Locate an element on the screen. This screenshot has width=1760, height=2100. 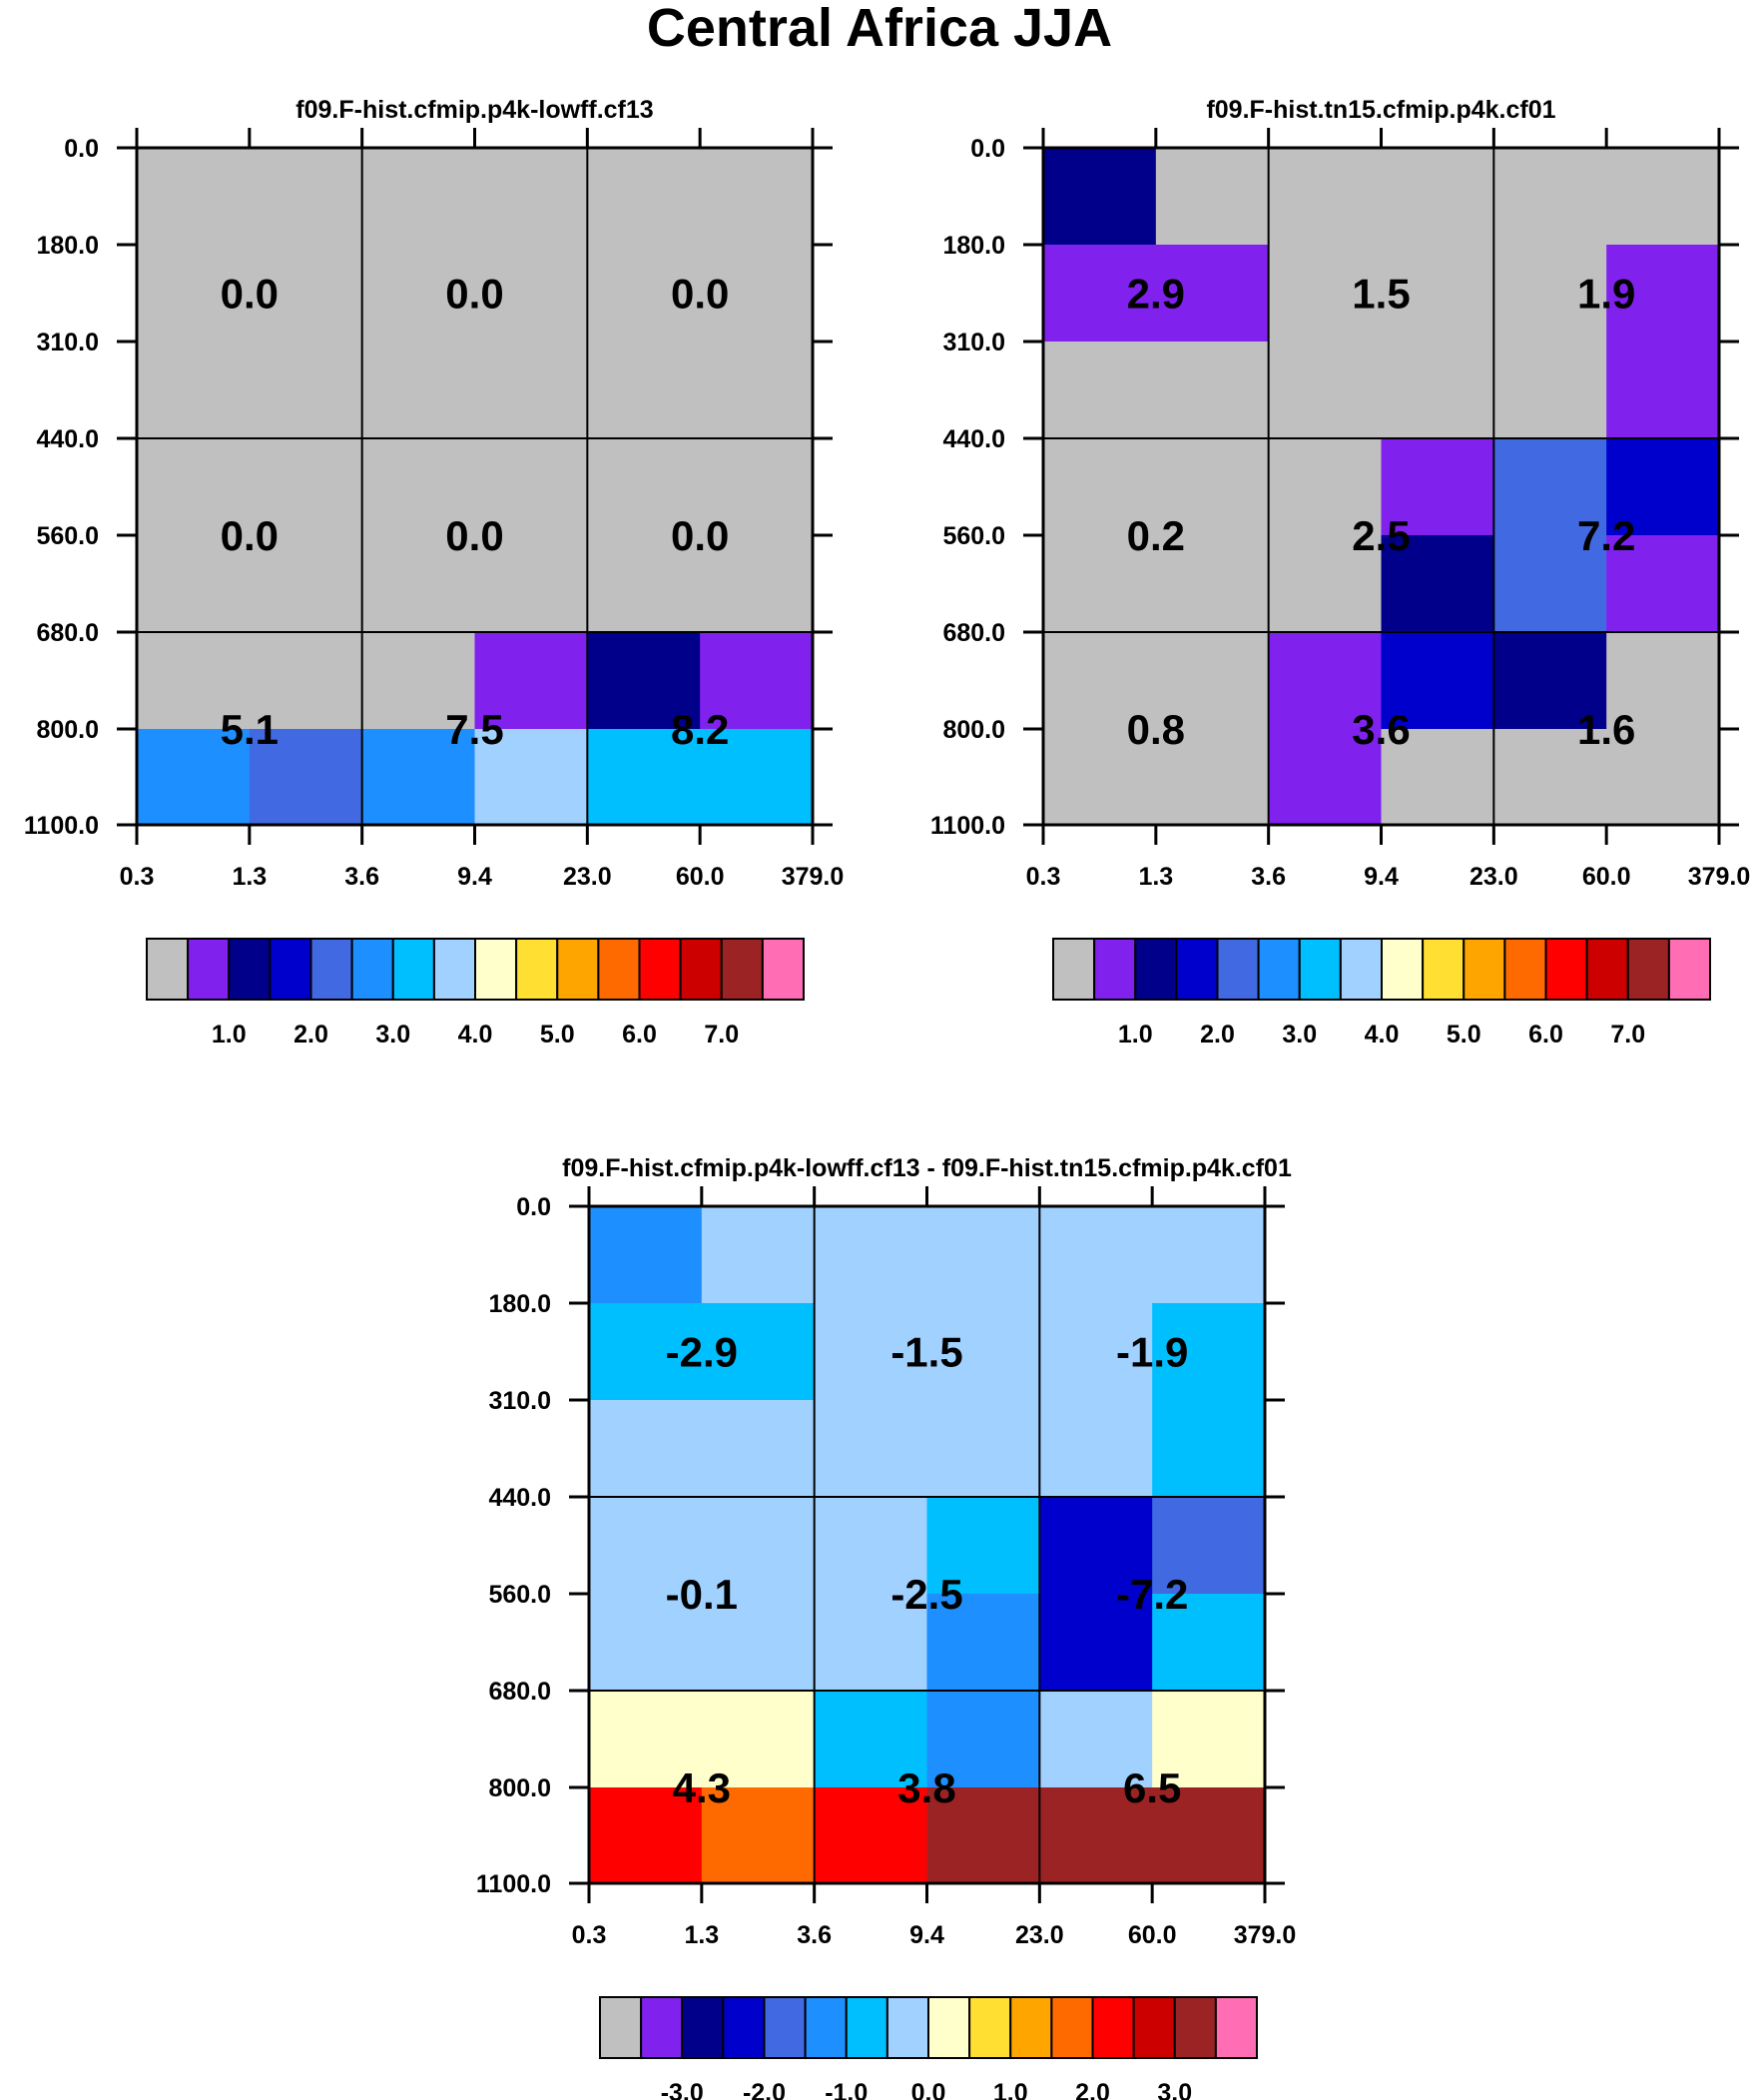
box-value-label: -7.2 is located at coordinates (1152, 1594).